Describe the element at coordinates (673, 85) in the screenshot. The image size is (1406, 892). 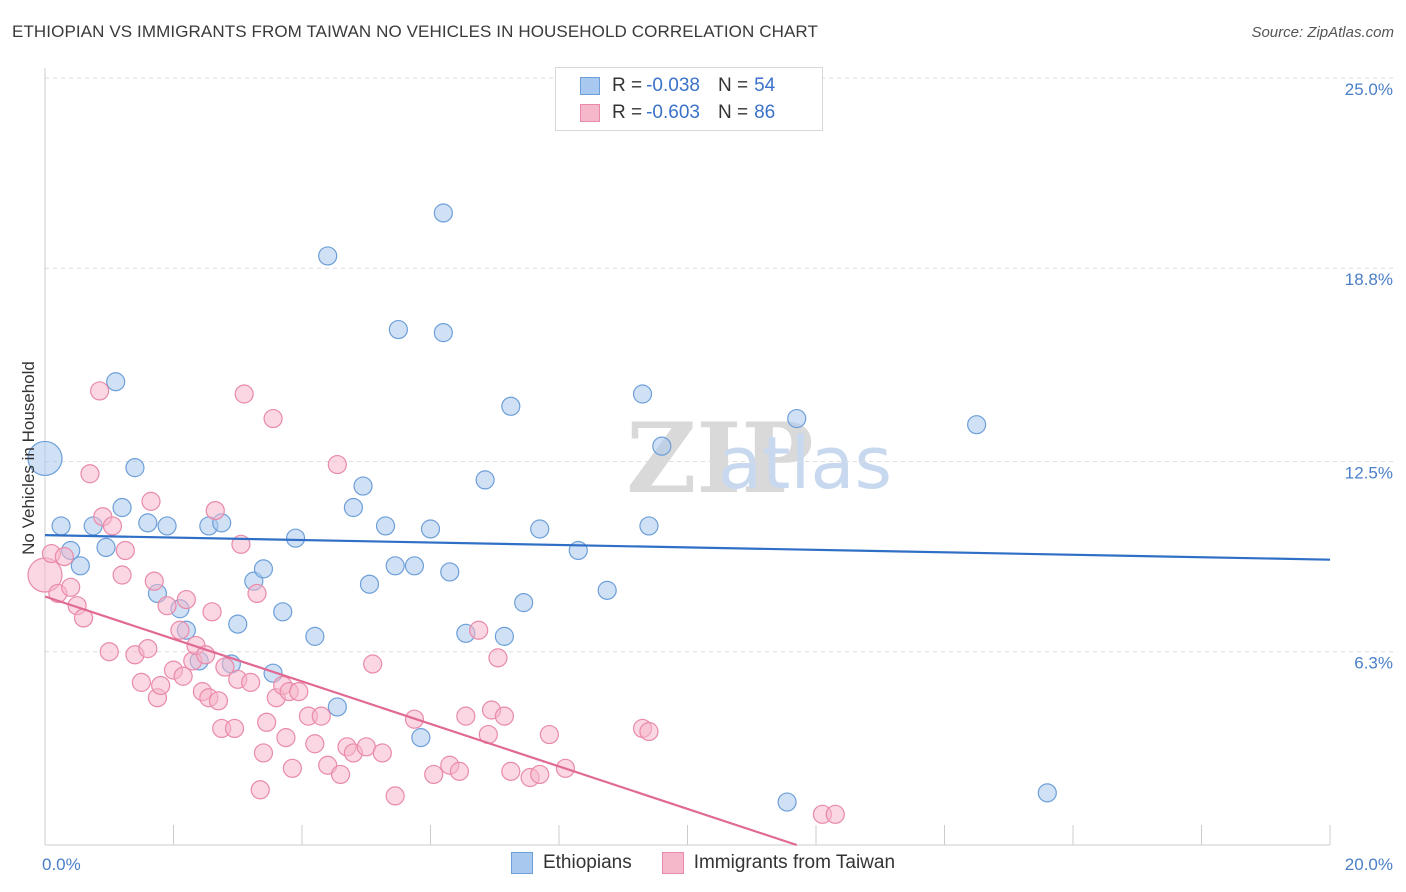
I see `legend-r-value: -0.038` at that location.